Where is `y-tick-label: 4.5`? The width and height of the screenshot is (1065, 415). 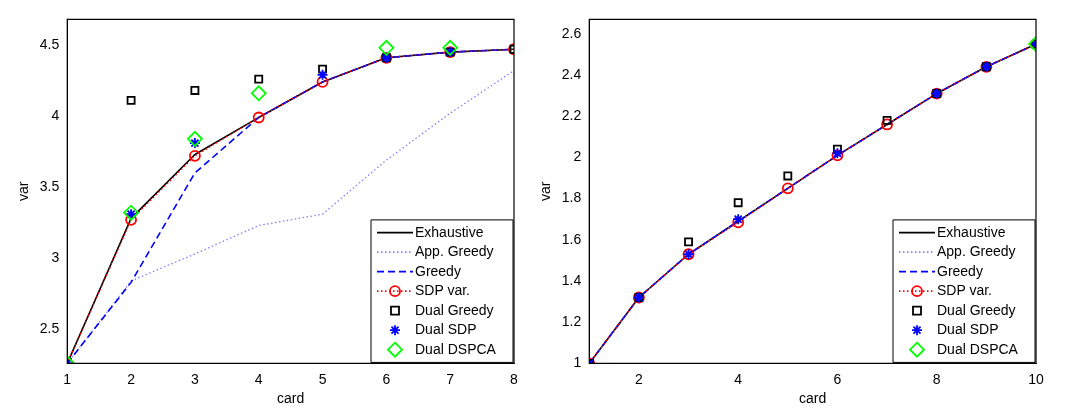 y-tick-label: 4.5 is located at coordinates (49, 43).